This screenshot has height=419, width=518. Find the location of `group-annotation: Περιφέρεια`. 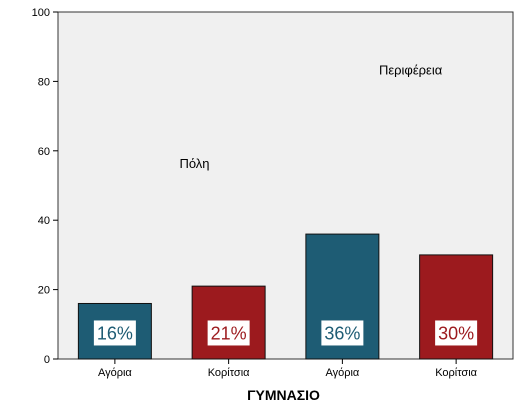

group-annotation: Περιφέρεια is located at coordinates (411, 69).